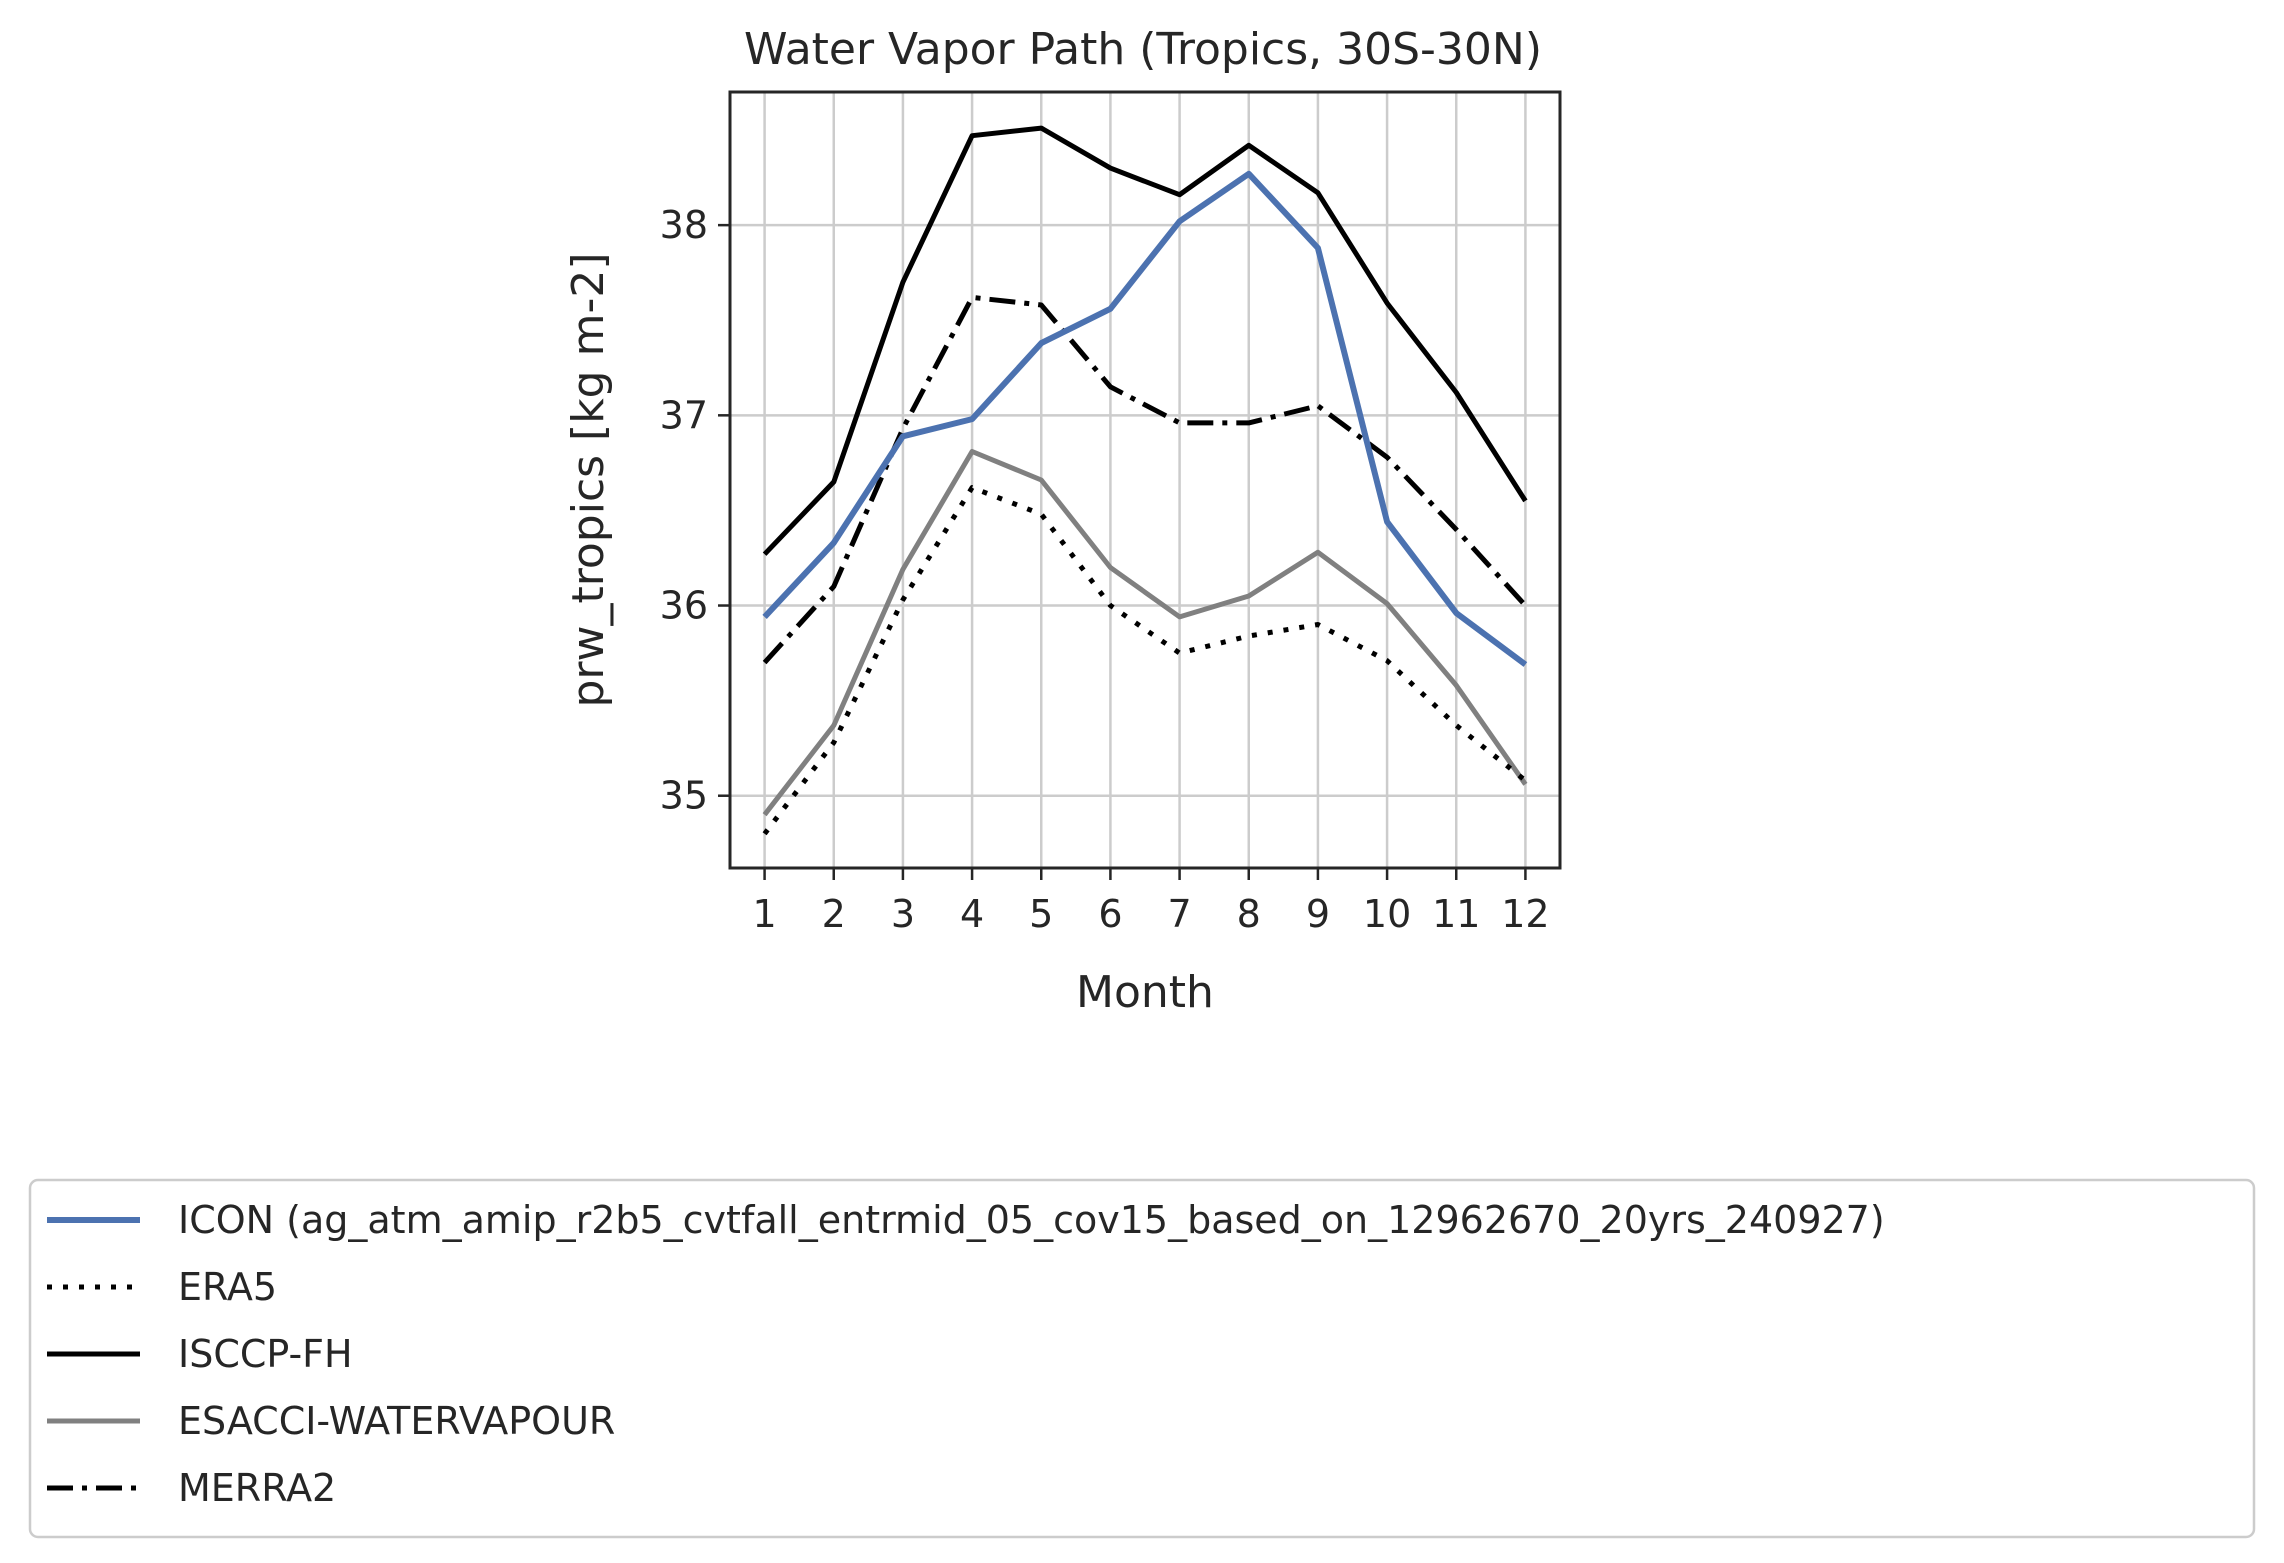  Describe the element at coordinates (257, 1488) in the screenshot. I see `legend-label: MERRA2` at that location.